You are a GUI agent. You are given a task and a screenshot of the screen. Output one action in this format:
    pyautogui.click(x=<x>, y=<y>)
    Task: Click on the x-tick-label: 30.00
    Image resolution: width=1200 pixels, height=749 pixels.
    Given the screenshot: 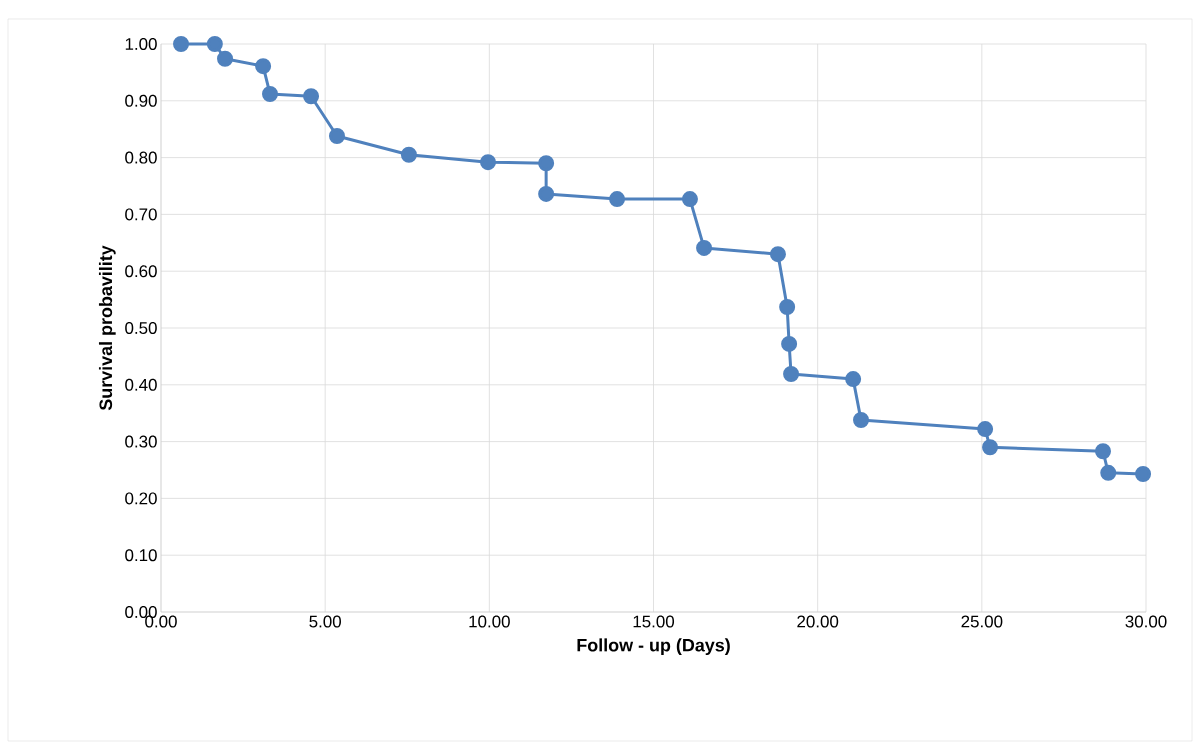 What is the action you would take?
    pyautogui.click(x=1146, y=621)
    